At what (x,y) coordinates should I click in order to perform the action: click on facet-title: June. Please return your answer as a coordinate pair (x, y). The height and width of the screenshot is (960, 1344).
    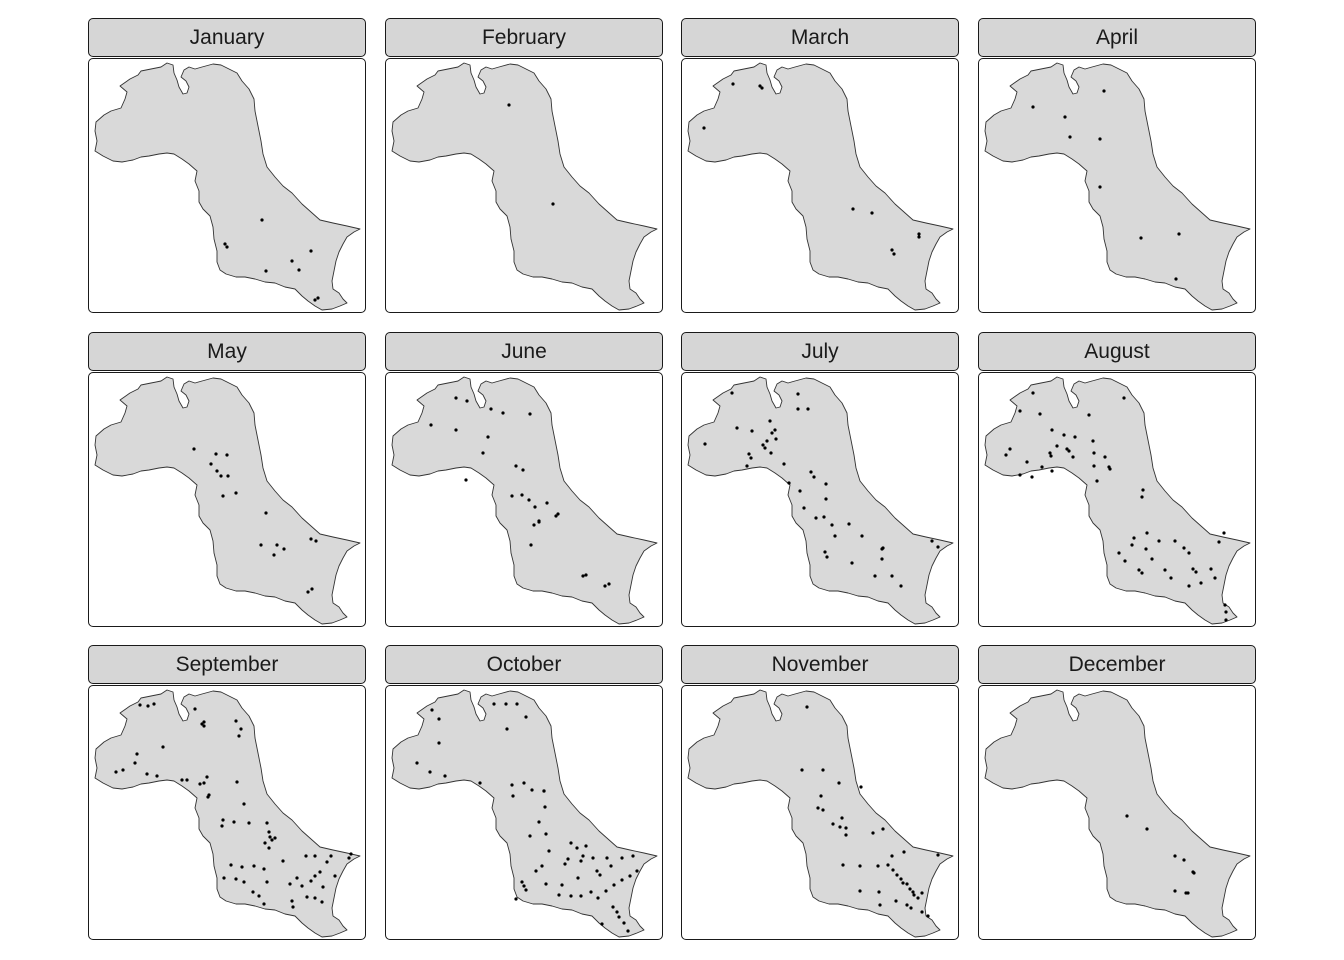
    Looking at the image, I should click on (524, 351).